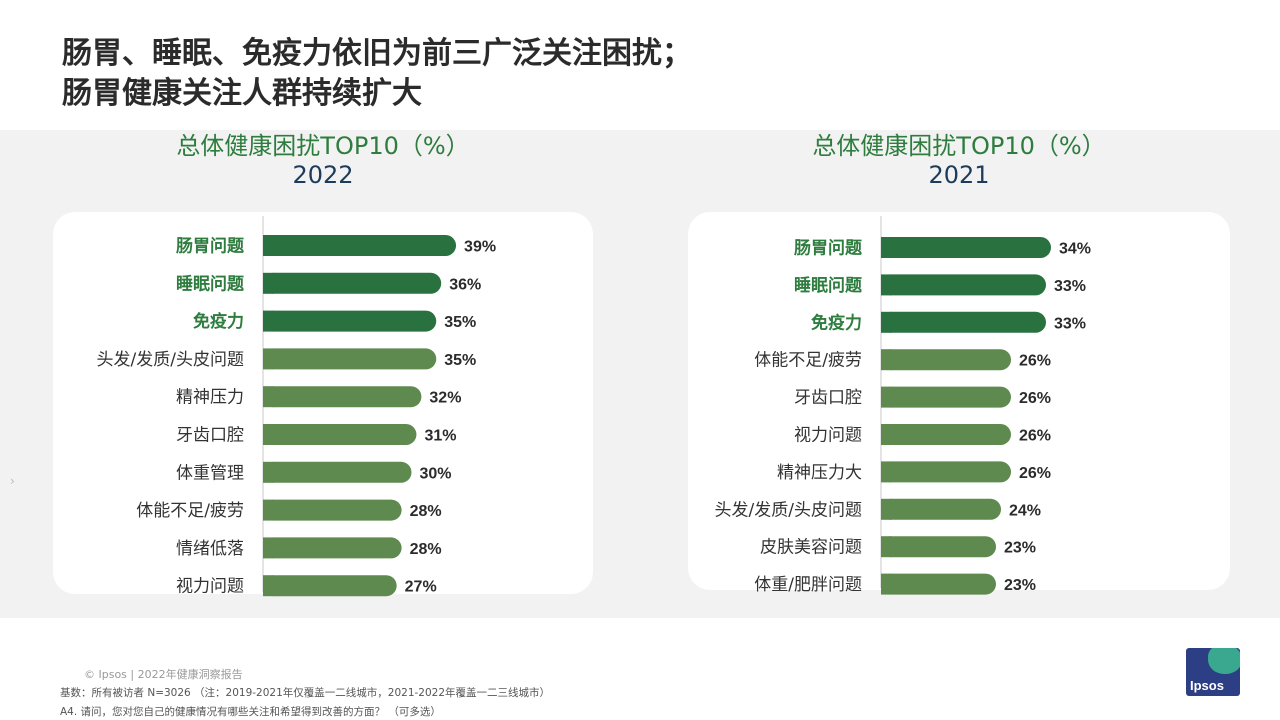 This screenshot has width=1280, height=720. Describe the element at coordinates (1020, 585) in the screenshot. I see `value-label-c2021-9: 23%` at that location.